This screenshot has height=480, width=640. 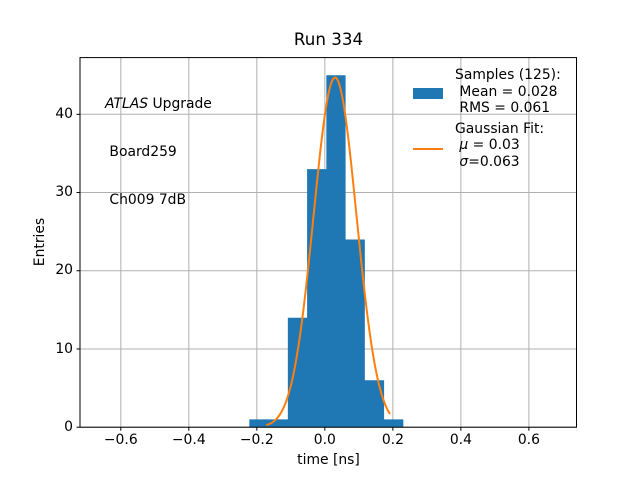 I want to click on legend-histogram-swatch, so click(x=428, y=93).